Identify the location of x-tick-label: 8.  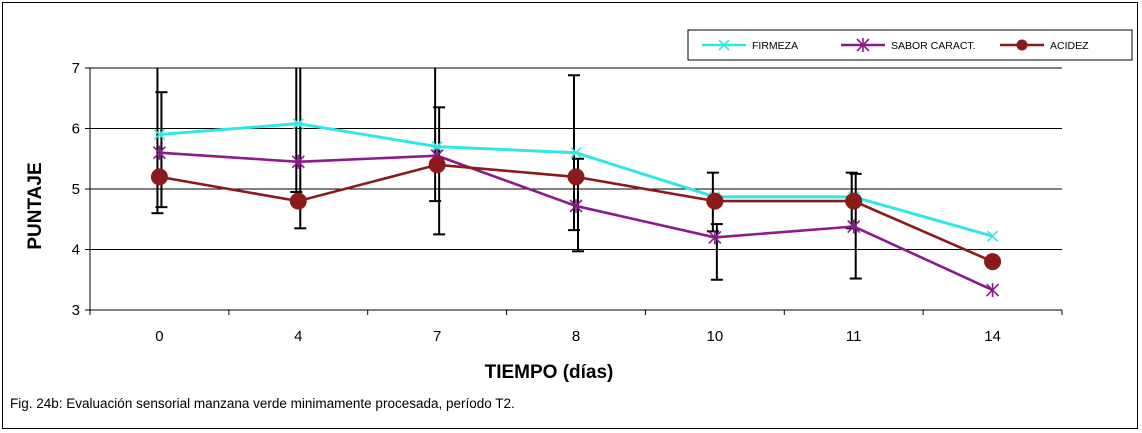
(576, 336).